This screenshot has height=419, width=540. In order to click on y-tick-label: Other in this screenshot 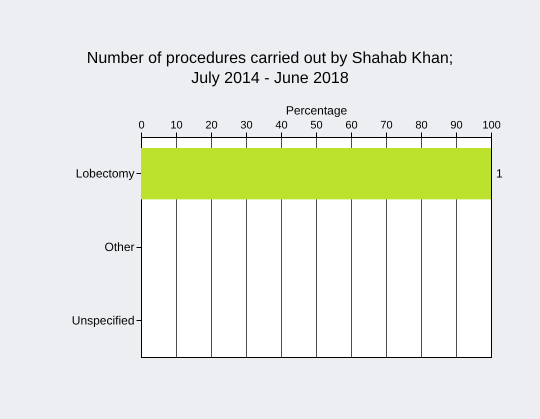, I will do `click(119, 247)`.